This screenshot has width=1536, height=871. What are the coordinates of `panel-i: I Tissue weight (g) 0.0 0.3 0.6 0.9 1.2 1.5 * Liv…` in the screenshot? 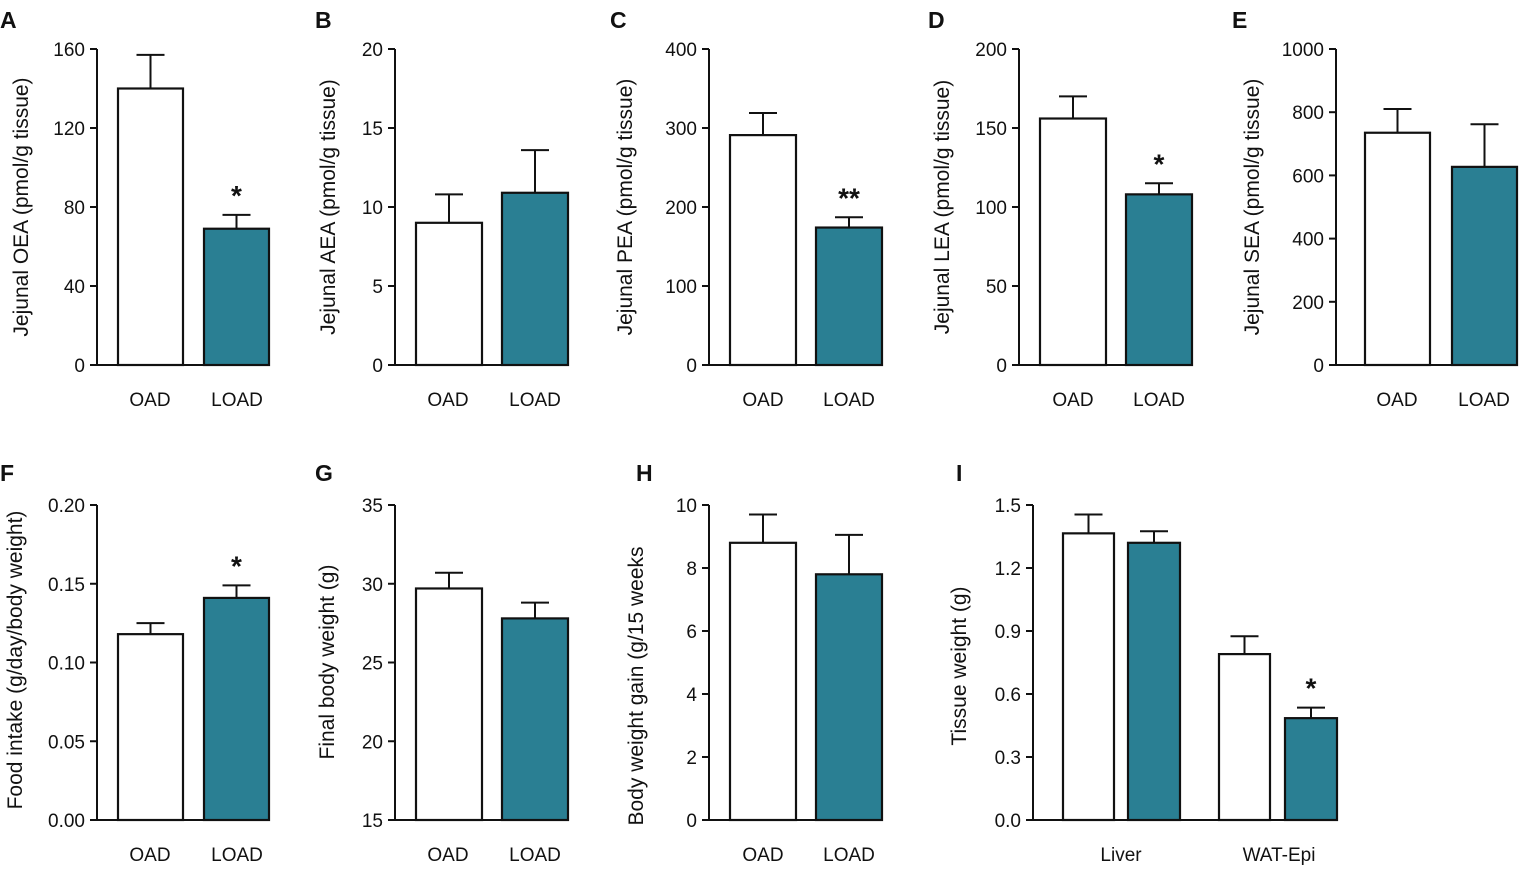 It's located at (1143, 663).